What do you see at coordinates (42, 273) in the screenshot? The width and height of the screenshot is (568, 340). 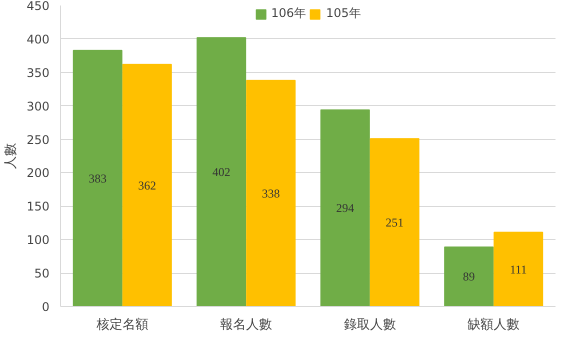 I see `y-tick-label: 50` at bounding box center [42, 273].